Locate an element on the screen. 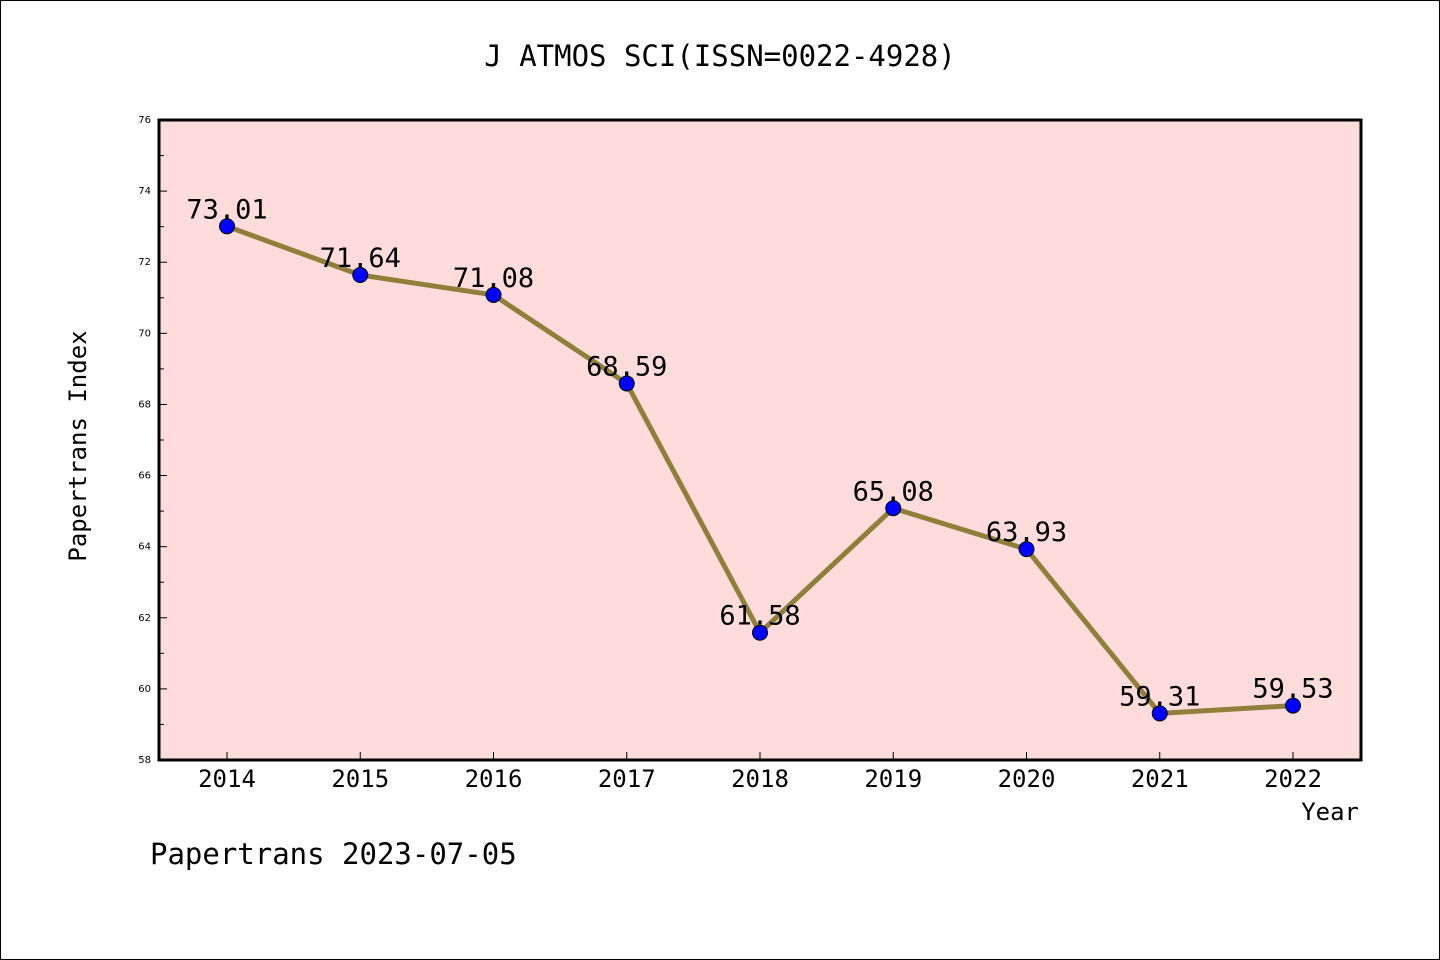 This screenshot has width=1440, height=960. x-tick-label: 2014 is located at coordinates (227, 779).